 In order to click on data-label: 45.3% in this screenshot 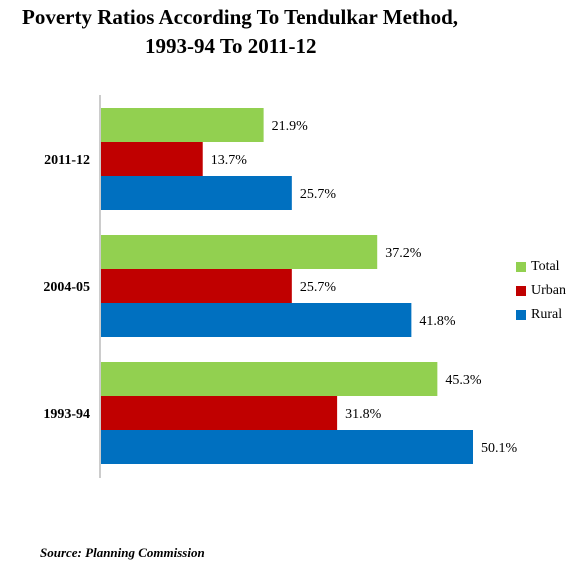, I will do `click(463, 380)`.